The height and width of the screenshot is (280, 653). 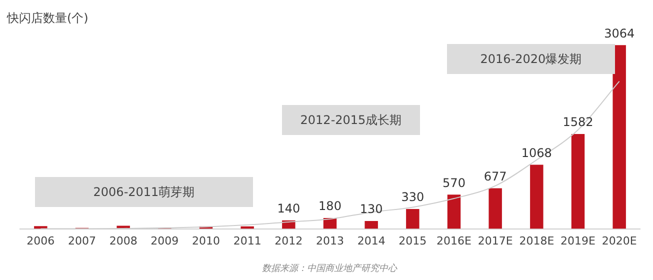 I want to click on x-tick-label: 2007, so click(x=82, y=241).